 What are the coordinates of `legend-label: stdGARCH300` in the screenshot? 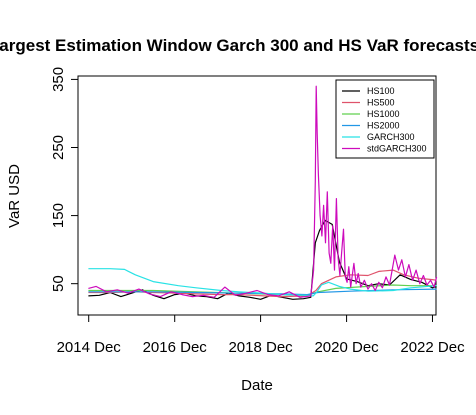 It's located at (397, 149).